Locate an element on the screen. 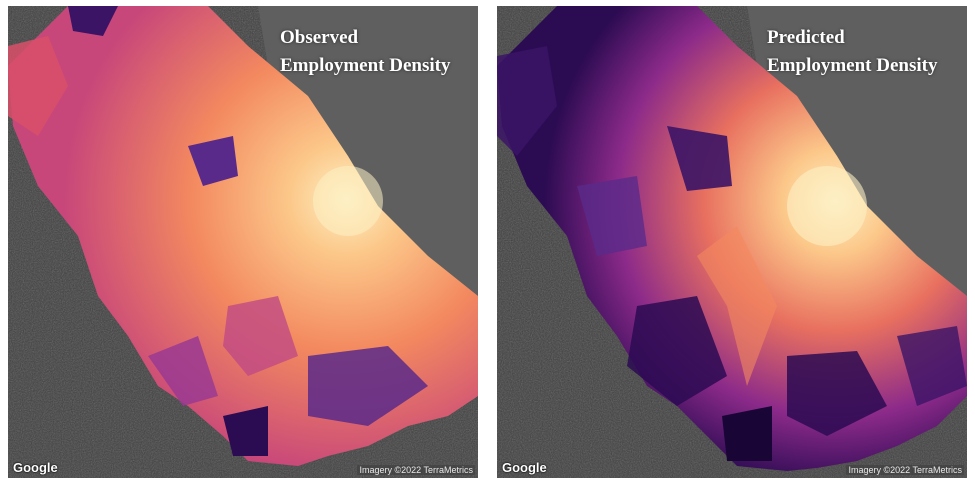  density-corridor is located at coordinates (737, 306).